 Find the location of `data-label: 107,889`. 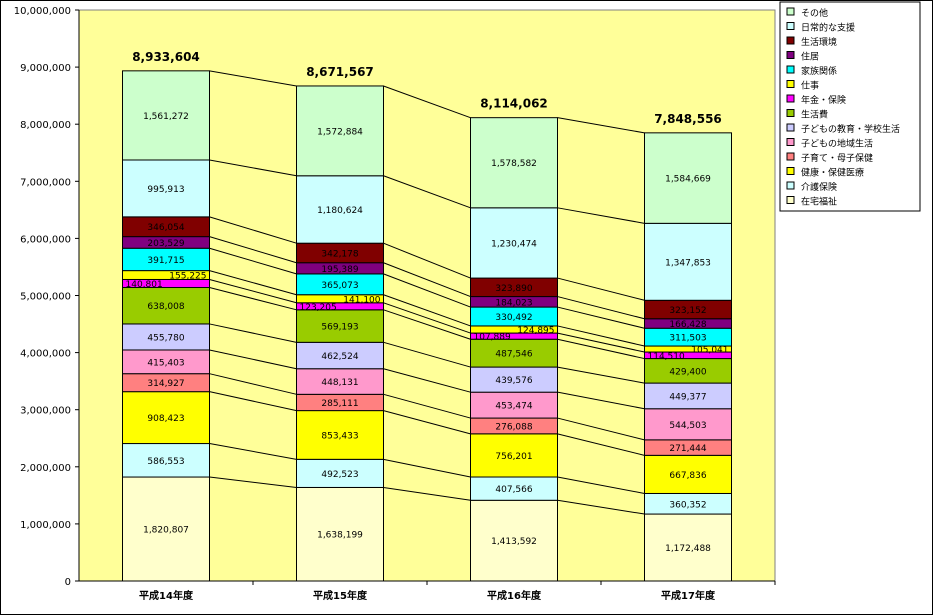

data-label: 107,889 is located at coordinates (492, 338).